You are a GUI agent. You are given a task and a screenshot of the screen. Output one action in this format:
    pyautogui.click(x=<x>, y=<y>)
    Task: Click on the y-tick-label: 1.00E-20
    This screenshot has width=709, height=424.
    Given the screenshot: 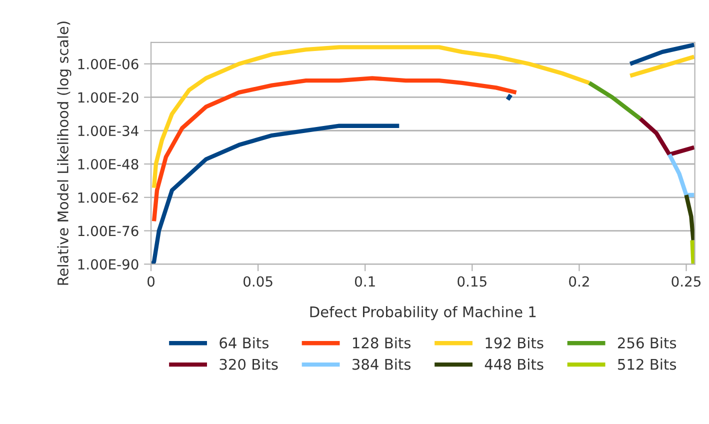 What is the action you would take?
    pyautogui.click(x=108, y=97)
    